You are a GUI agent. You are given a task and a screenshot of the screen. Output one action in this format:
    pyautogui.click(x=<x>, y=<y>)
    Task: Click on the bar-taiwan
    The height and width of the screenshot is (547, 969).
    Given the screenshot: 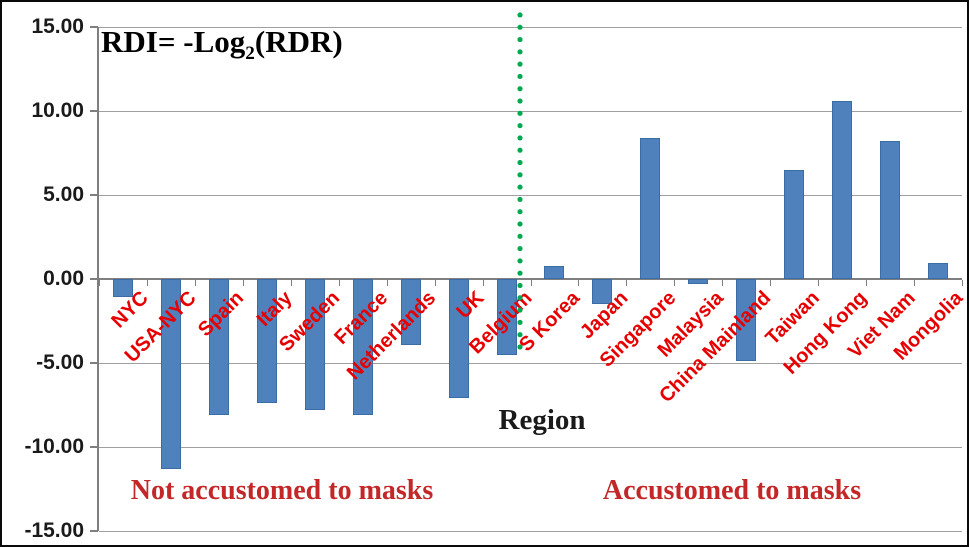 What is the action you would take?
    pyautogui.click(x=794, y=224)
    